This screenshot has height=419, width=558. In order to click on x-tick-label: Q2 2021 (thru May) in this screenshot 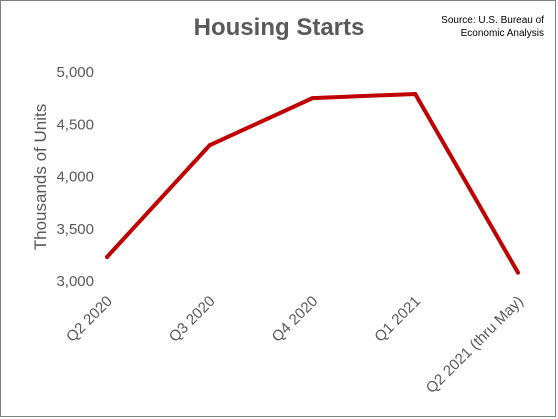, I will do `click(475, 345)`.